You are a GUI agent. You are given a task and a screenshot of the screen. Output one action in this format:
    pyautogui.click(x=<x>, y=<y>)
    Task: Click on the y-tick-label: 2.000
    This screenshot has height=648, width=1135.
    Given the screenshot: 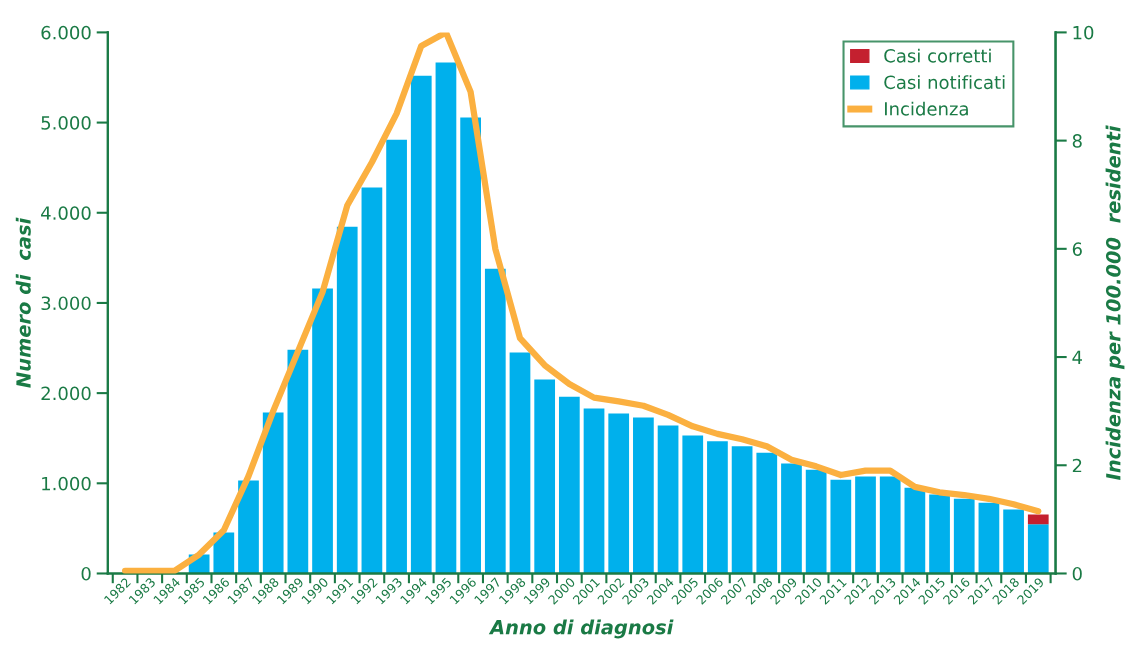 What is the action you would take?
    pyautogui.click(x=66, y=393)
    